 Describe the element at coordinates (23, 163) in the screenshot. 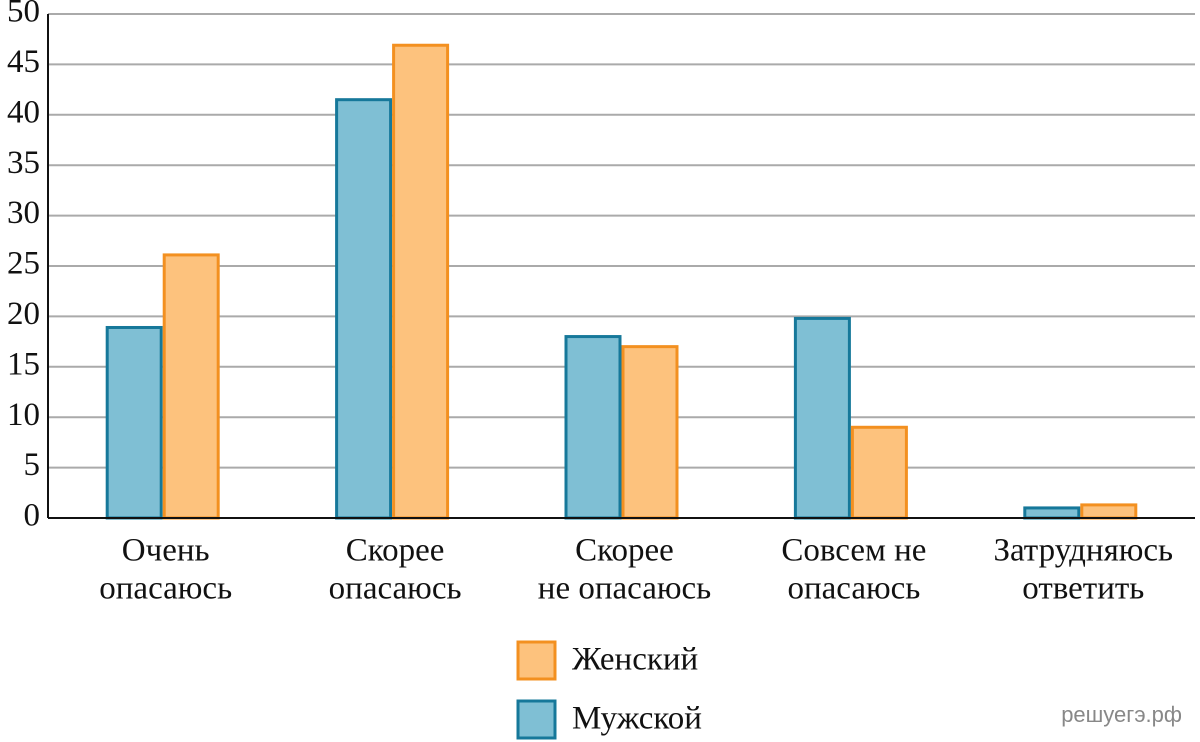

I see `y-tick-label: 35` at that location.